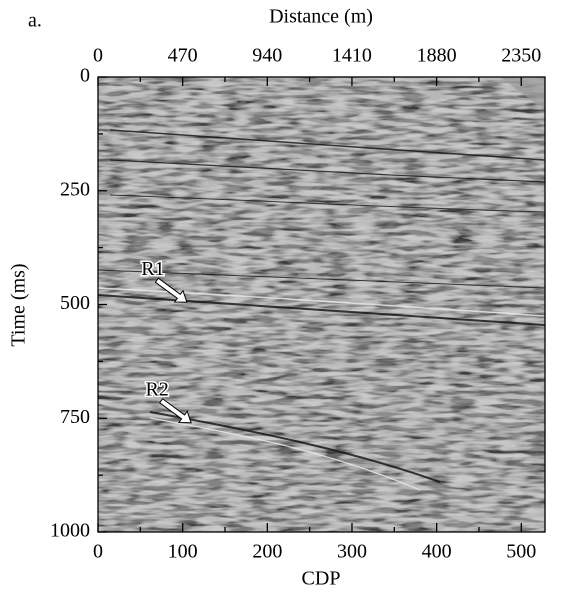  Describe the element at coordinates (19, 304) in the screenshot. I see `y-axis-title: Time (ms)` at that location.